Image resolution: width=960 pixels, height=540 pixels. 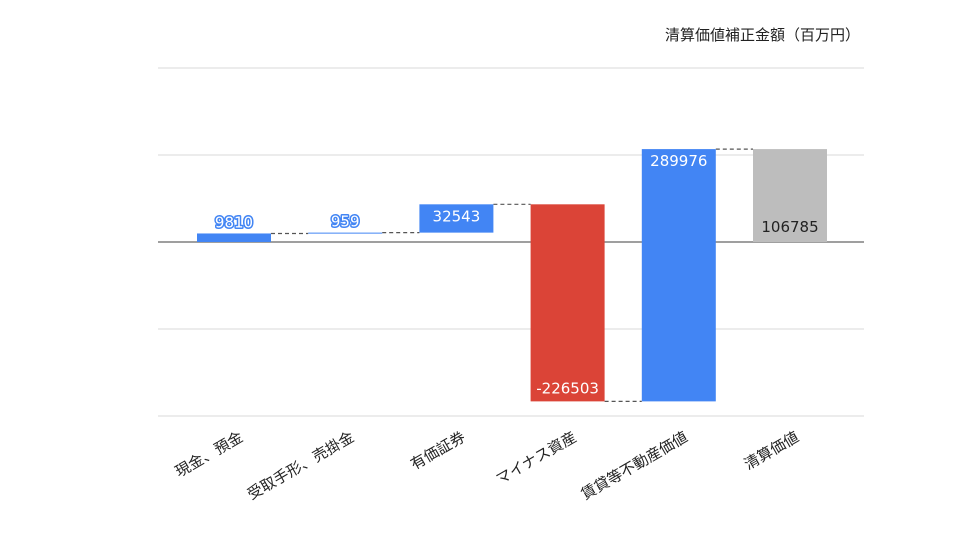 What do you see at coordinates (437, 451) in the screenshot?
I see `category-label-2: 有価証券` at bounding box center [437, 451].